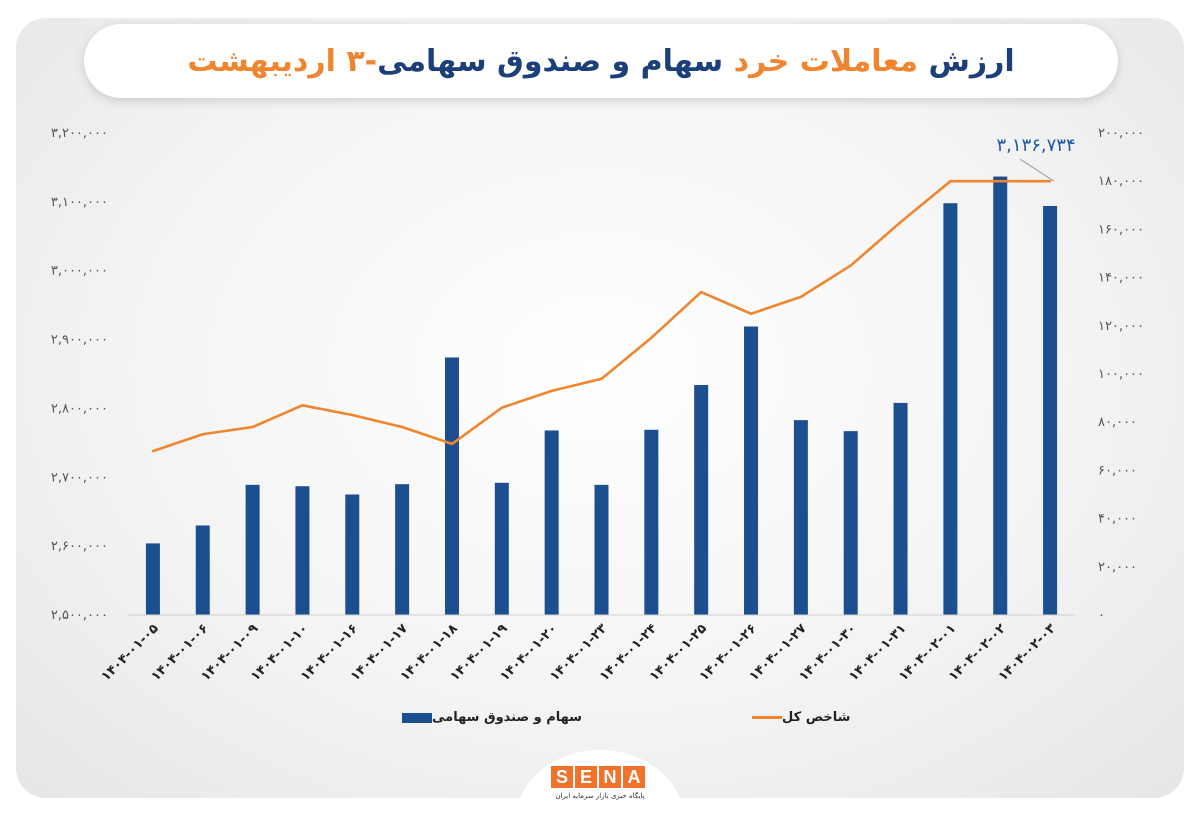 The width and height of the screenshot is (1200, 831). What do you see at coordinates (1121, 181) in the screenshot?
I see `y-right-tick-label: ۱۸۰,۰۰۰` at bounding box center [1121, 181].